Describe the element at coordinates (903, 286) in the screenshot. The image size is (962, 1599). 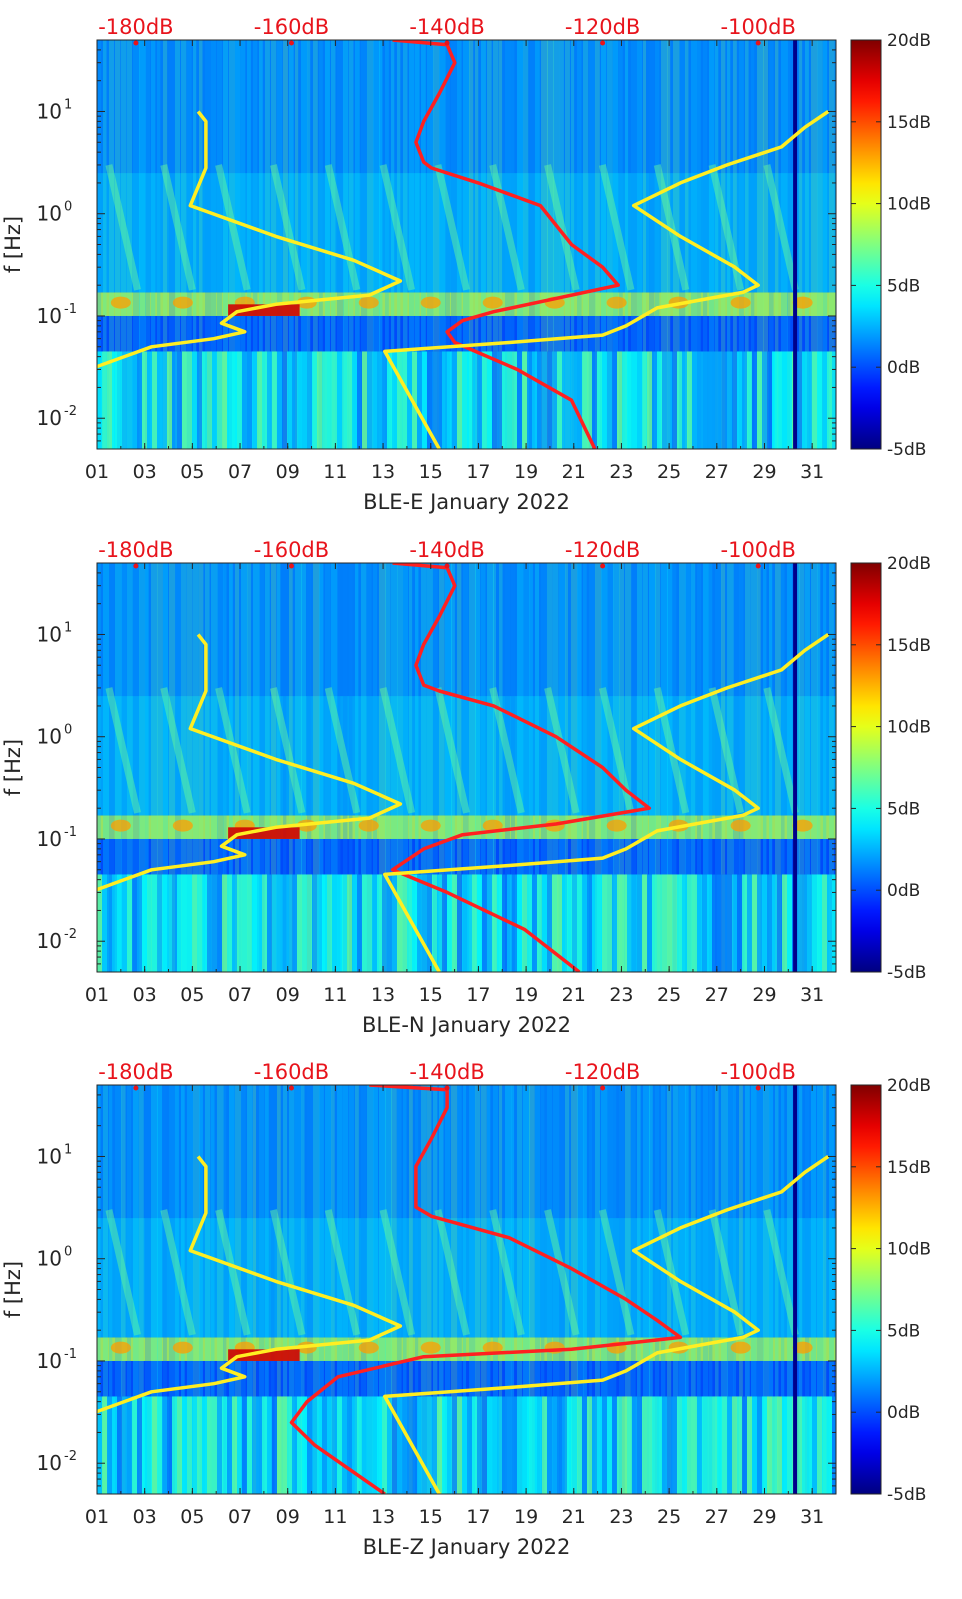
I see `colorbar-tick-label: 5dB` at that location.